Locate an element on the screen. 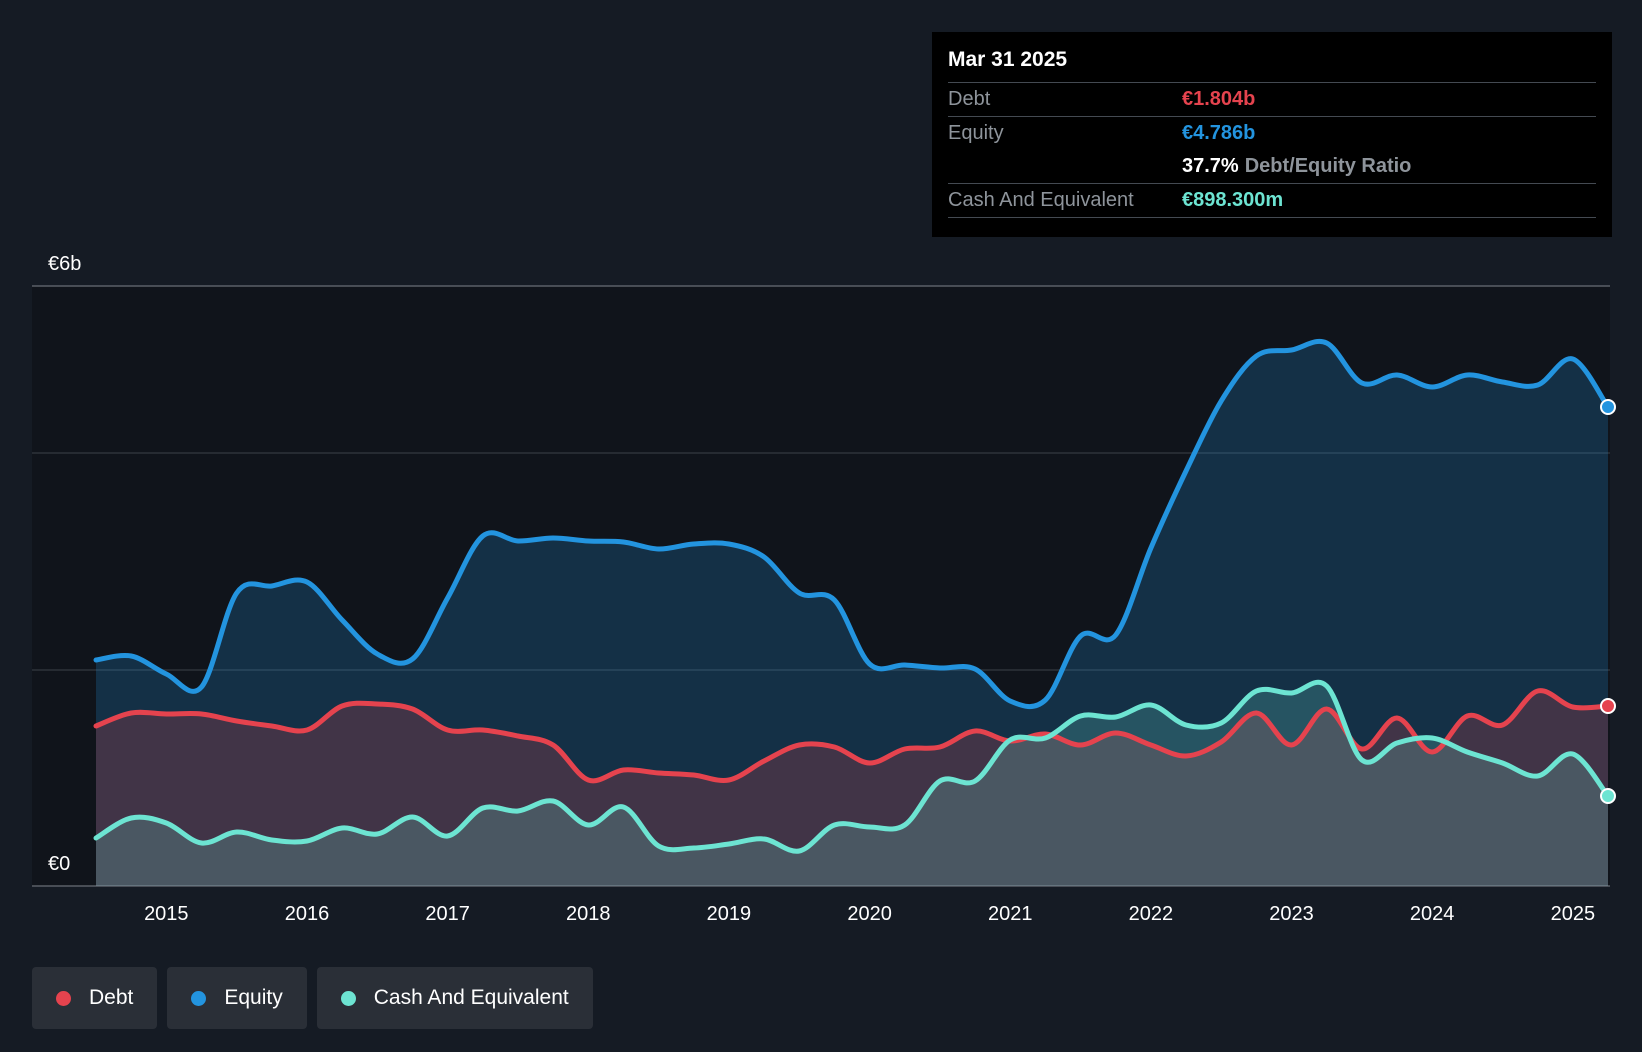 The width and height of the screenshot is (1642, 1052). end-markers is located at coordinates (1608, 601).